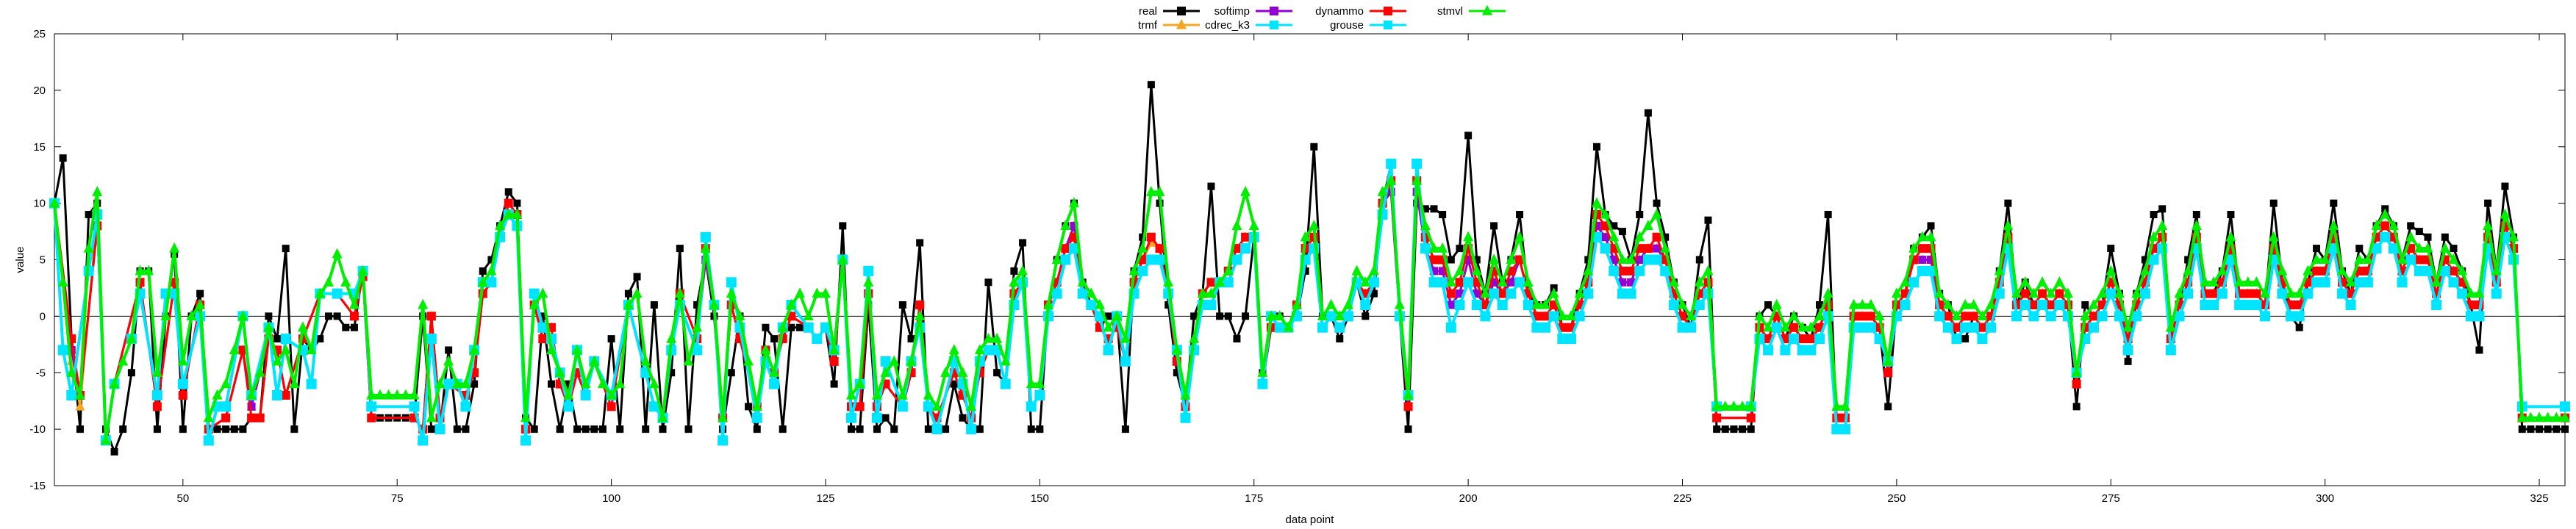 The width and height of the screenshot is (2576, 529). I want to click on x-tick-label: 150, so click(1040, 498).